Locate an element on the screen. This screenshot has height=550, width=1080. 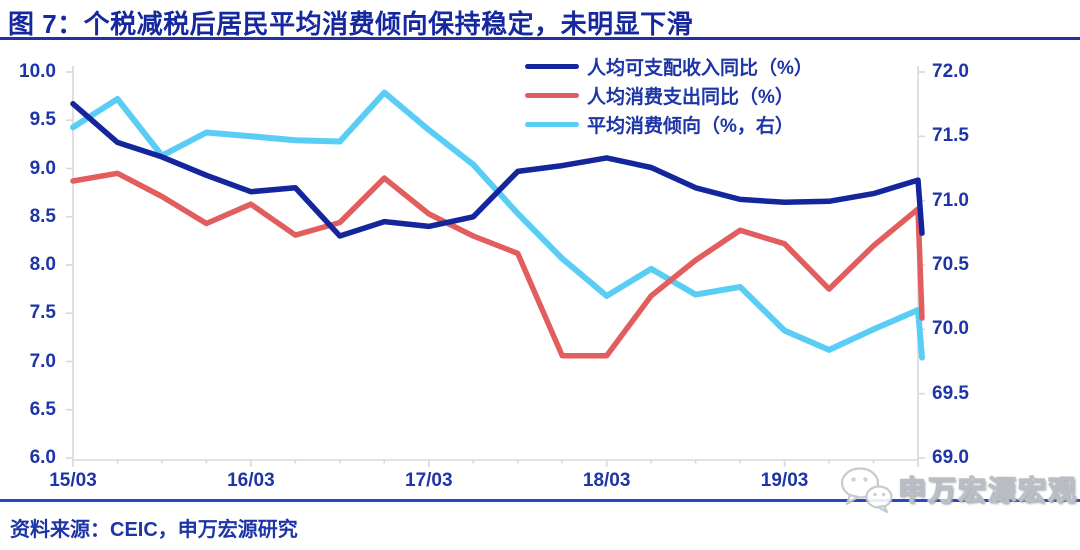
legend-swatch-propensity is located at coordinates (552, 124).